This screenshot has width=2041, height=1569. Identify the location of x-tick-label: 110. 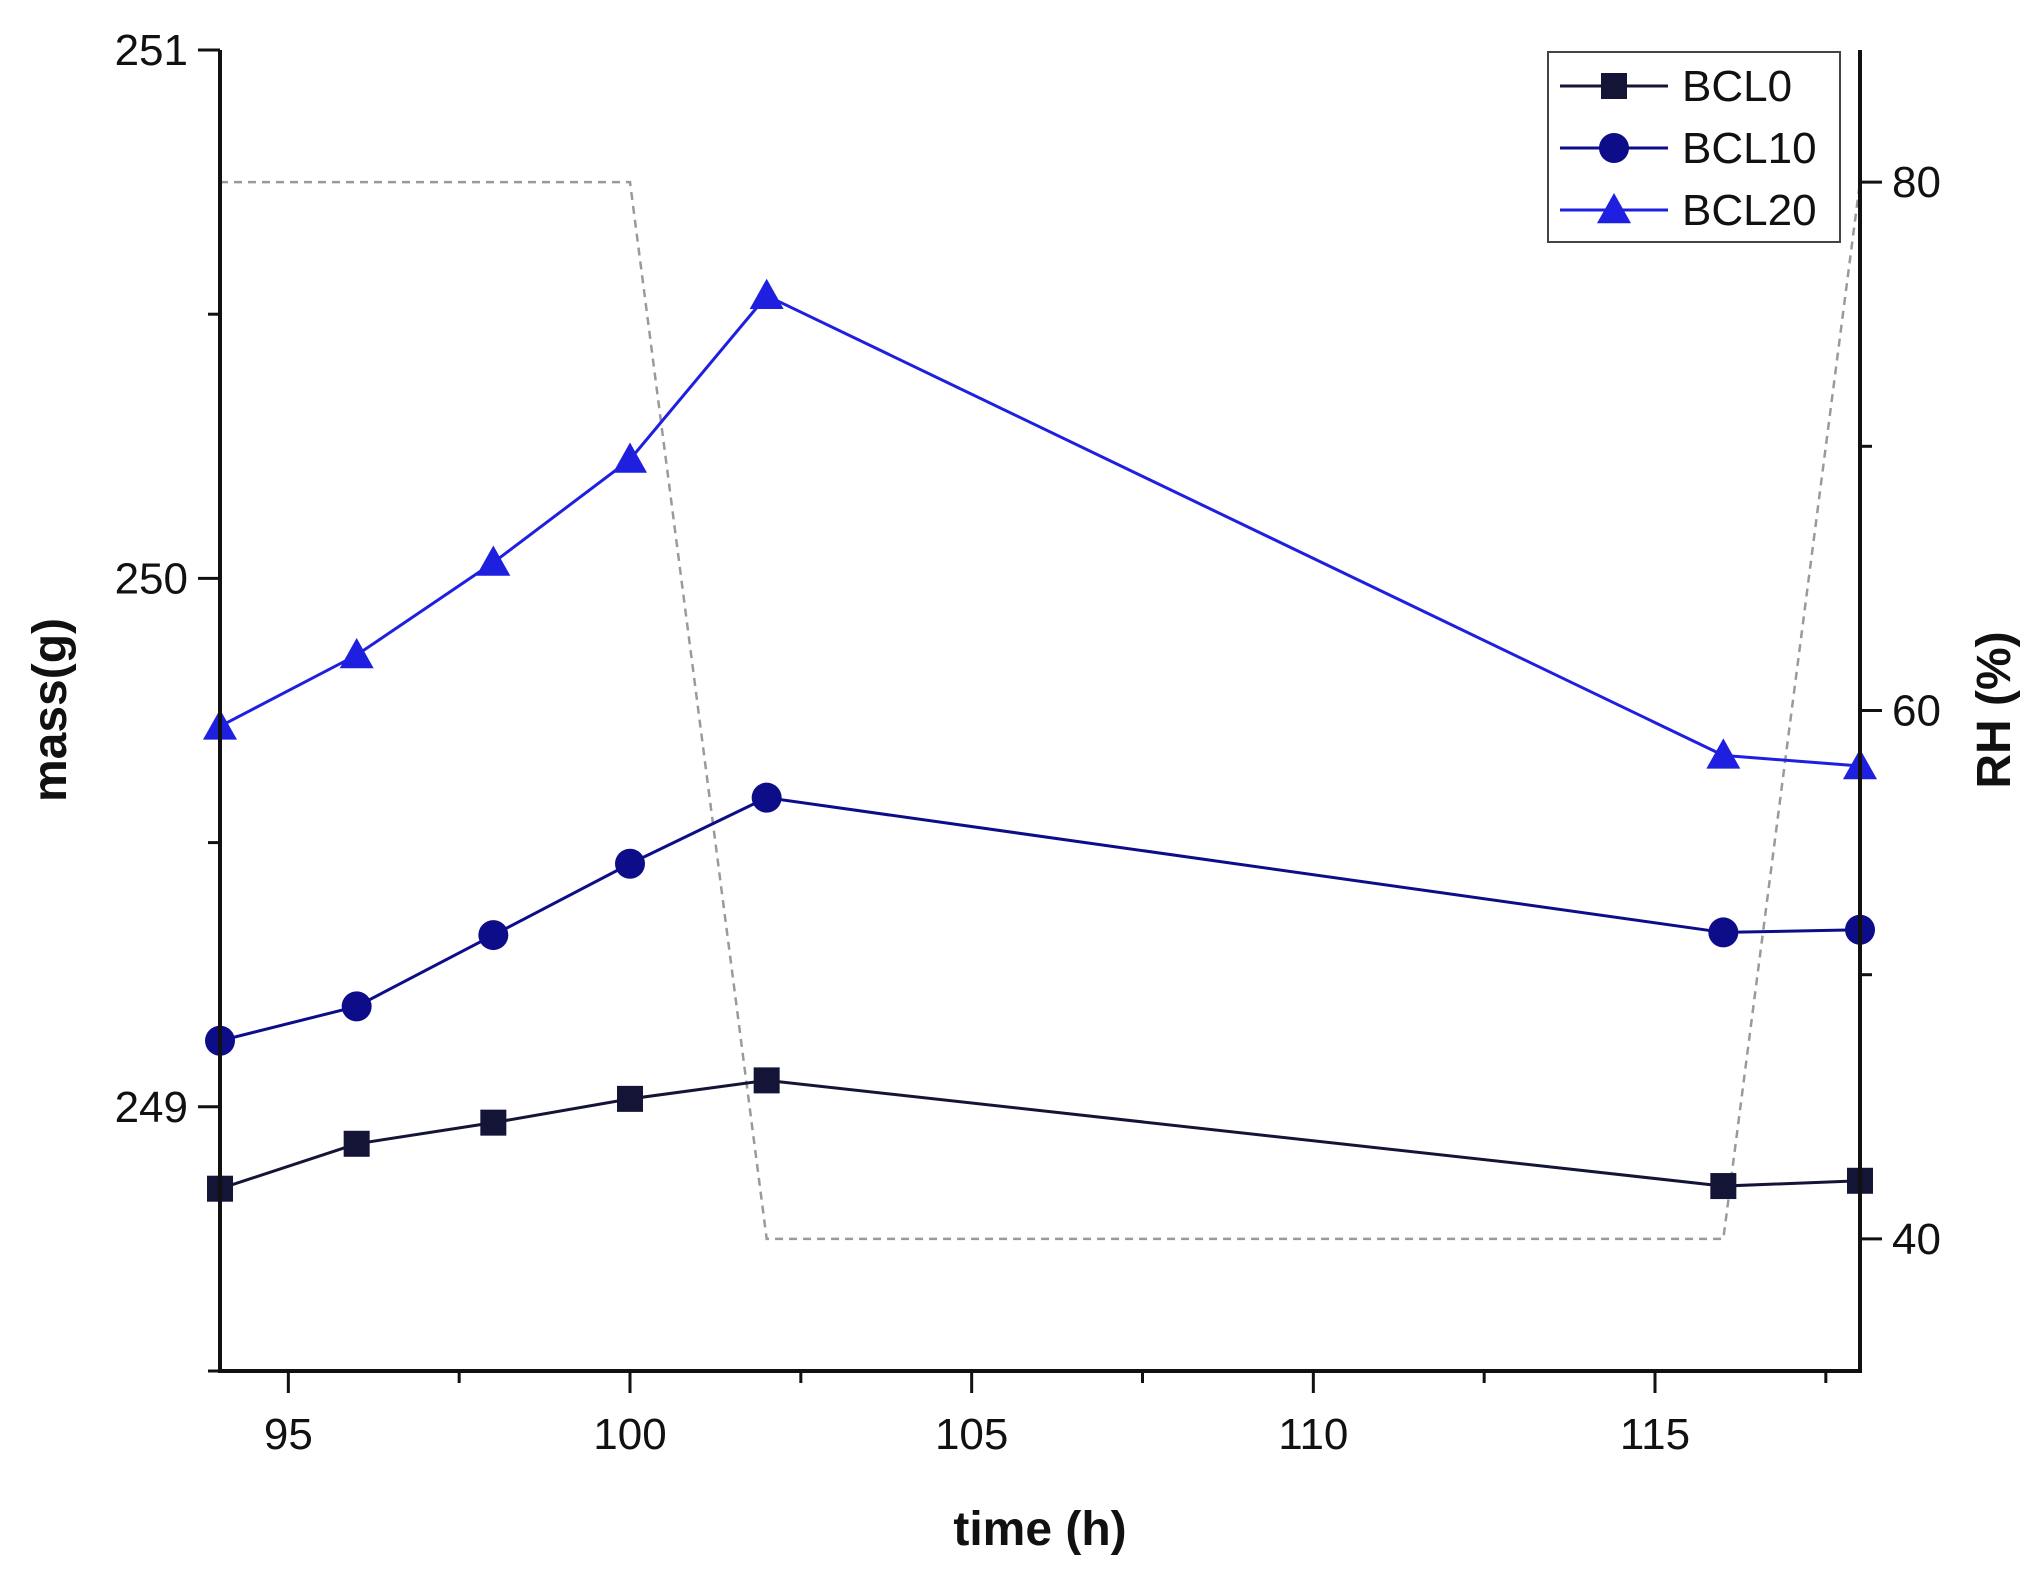
(1313, 1434).